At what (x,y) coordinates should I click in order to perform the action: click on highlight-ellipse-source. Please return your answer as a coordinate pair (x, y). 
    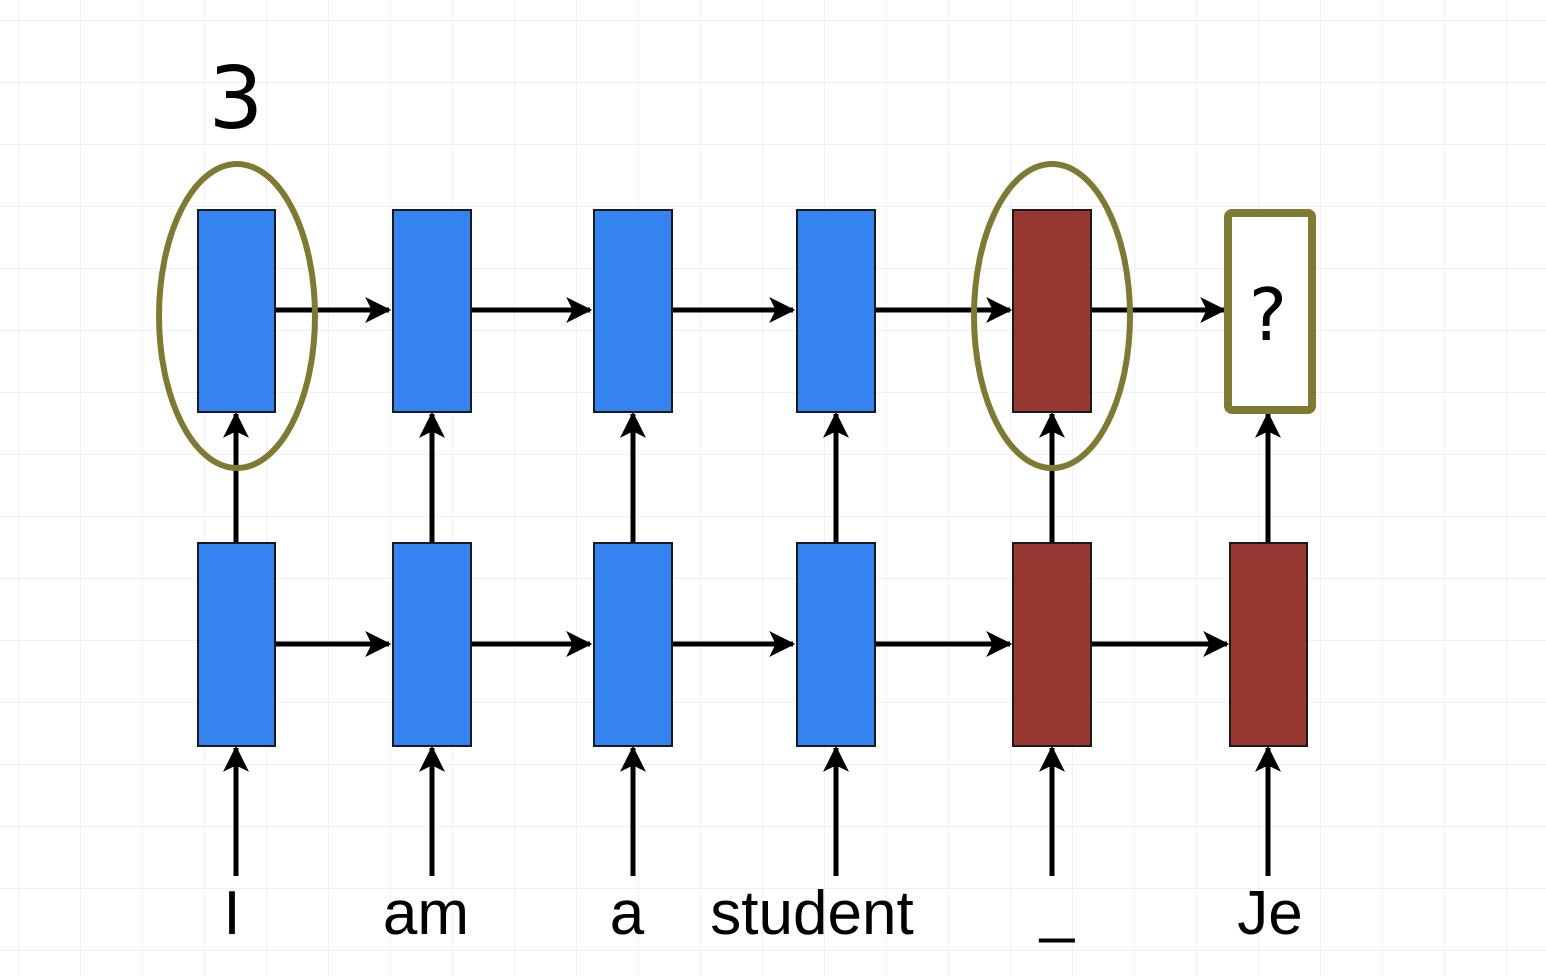
    Looking at the image, I should click on (237, 316).